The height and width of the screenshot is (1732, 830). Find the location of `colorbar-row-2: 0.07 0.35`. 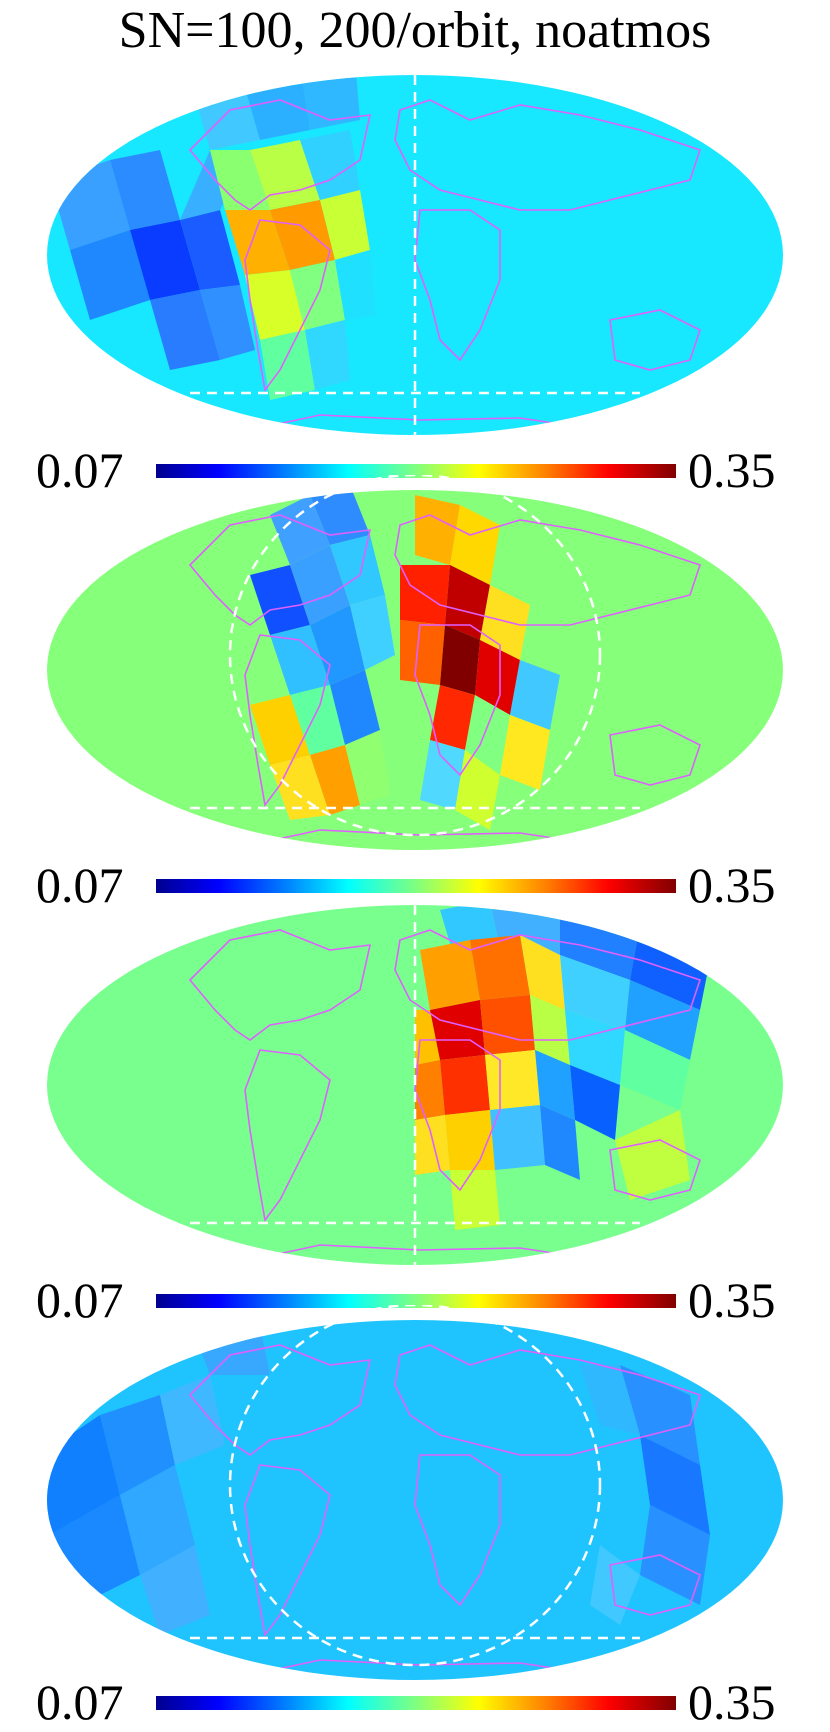

colorbar-row-2: 0.07 0.35 is located at coordinates (415, 885).